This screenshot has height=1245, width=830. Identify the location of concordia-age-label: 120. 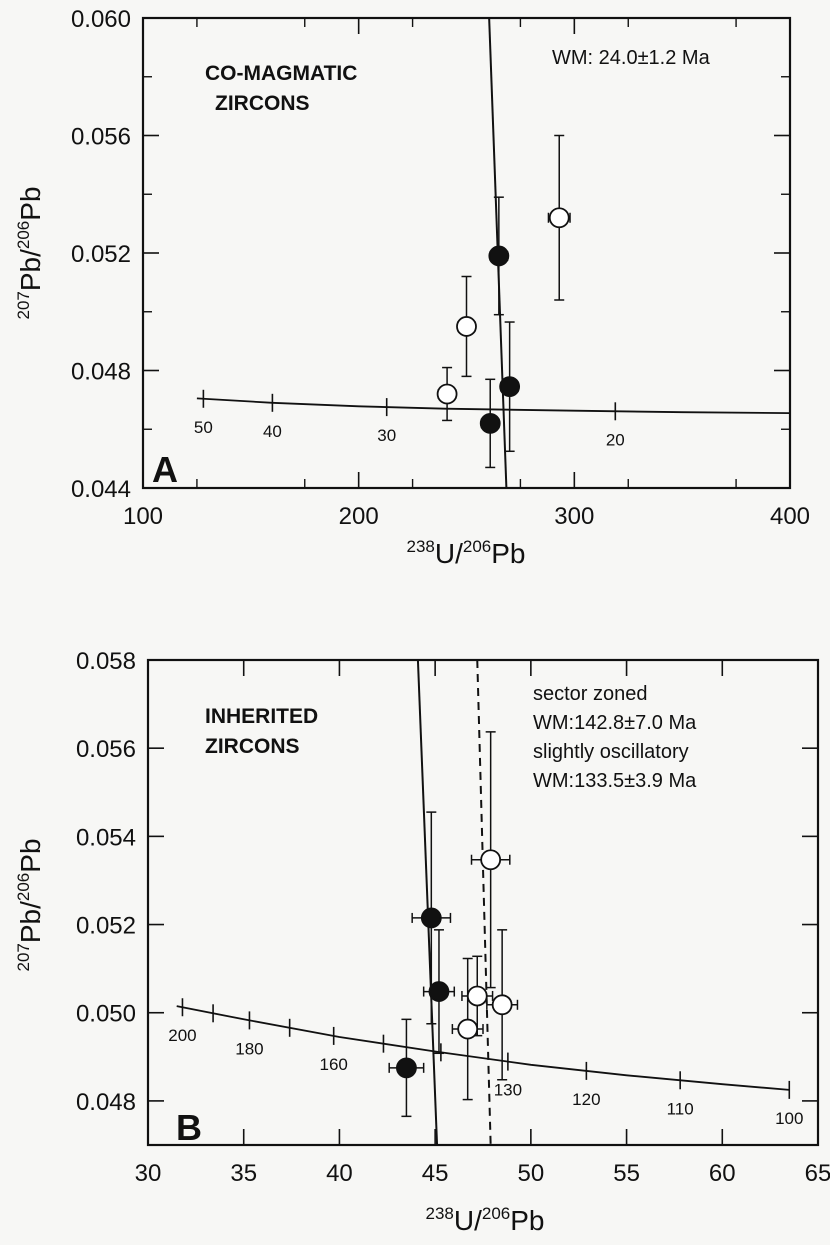
(586, 1099).